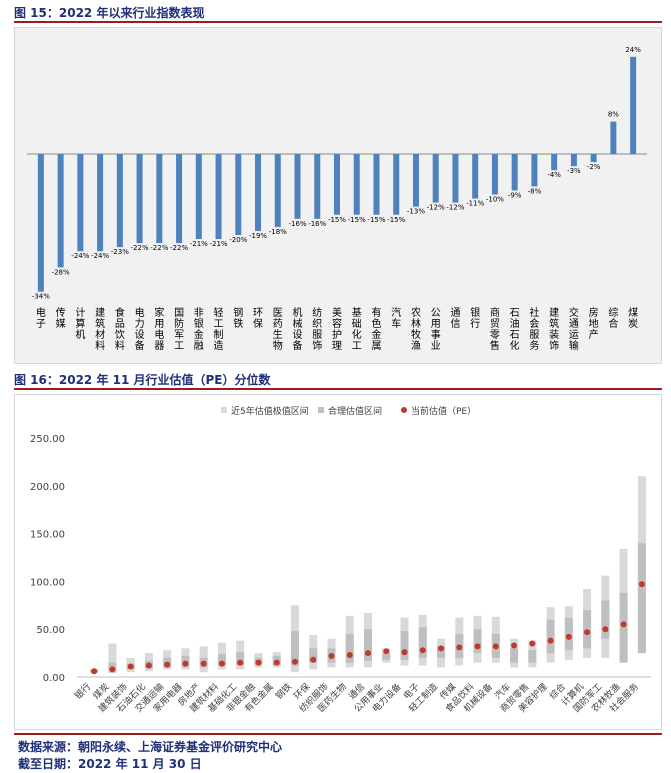 Image resolution: width=671 pixels, height=773 pixels. I want to click on bar-label-7: -22%, so click(179, 248).